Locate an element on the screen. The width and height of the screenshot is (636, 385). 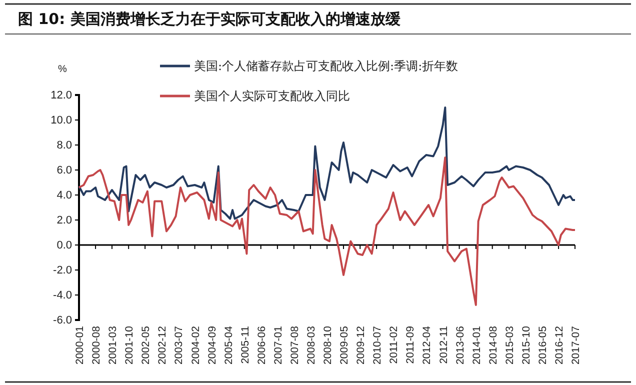
x-tick-label: 2000-01 is located at coordinates (80, 345).